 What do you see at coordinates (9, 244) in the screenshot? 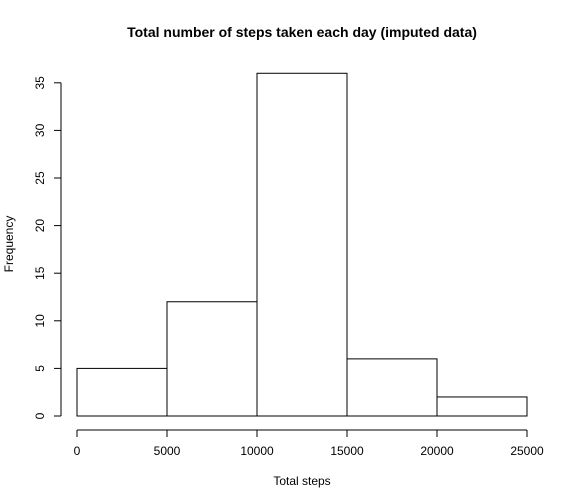
I see `y-axis-label: Frequency` at bounding box center [9, 244].